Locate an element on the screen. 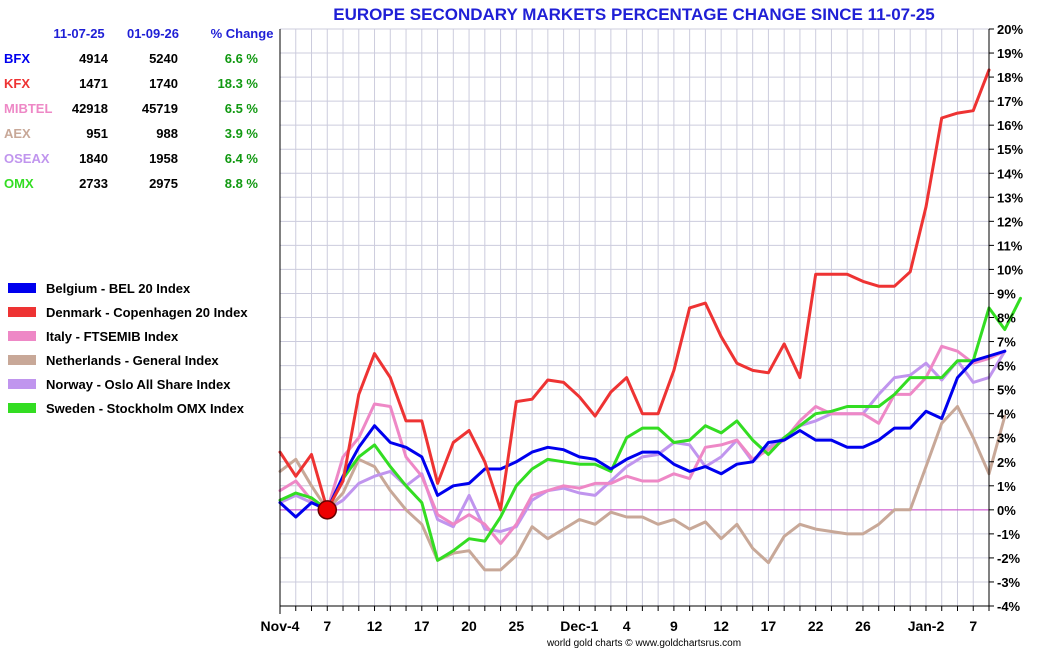 Image resolution: width=1050 pixels, height=650 pixels. table-pct-change: 8.8 % is located at coordinates (242, 183).